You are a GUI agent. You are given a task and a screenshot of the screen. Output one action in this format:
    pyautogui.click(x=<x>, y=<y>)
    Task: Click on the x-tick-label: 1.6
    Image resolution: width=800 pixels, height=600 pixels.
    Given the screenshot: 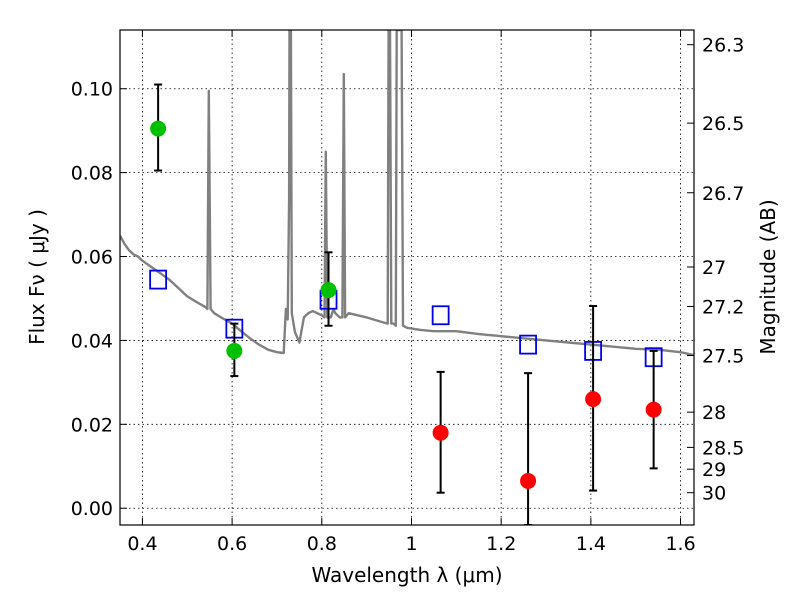 What is the action you would take?
    pyautogui.click(x=680, y=544)
    